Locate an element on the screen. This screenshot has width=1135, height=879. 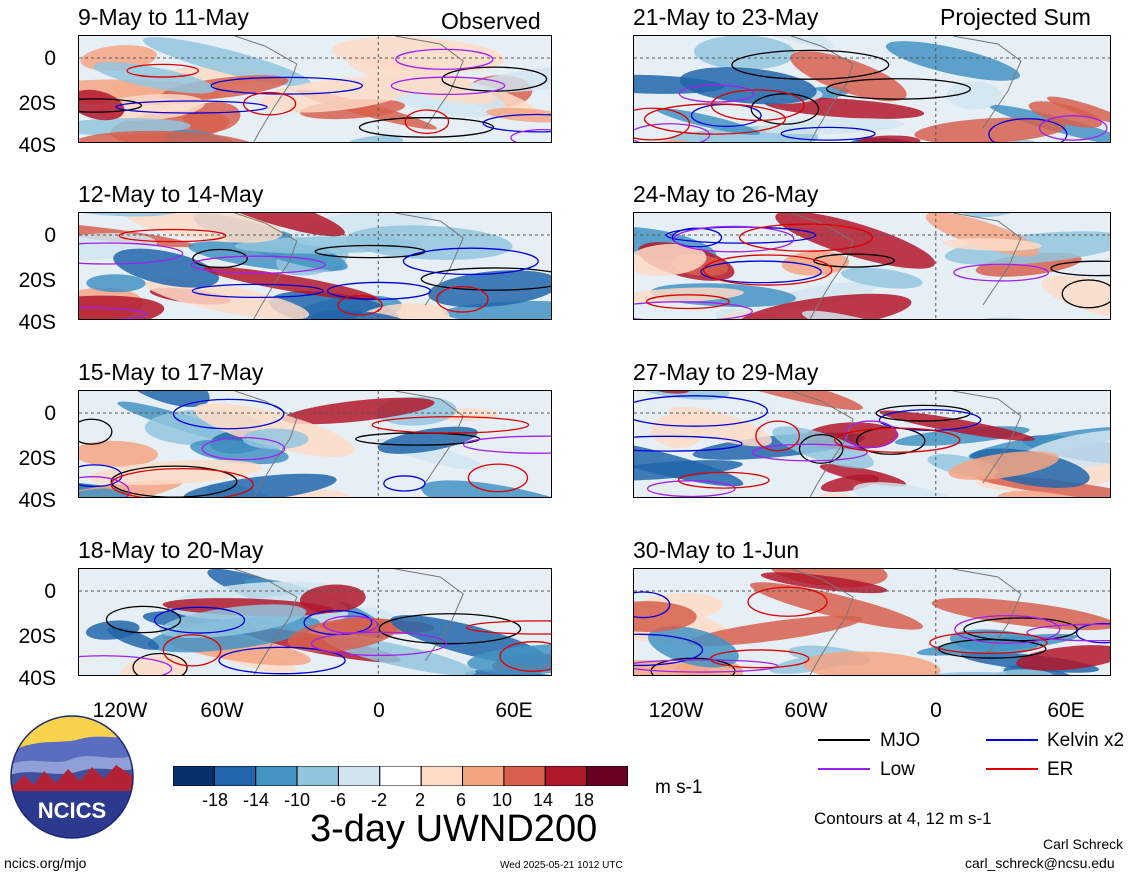
observed-label: Observed is located at coordinates (491, 21).